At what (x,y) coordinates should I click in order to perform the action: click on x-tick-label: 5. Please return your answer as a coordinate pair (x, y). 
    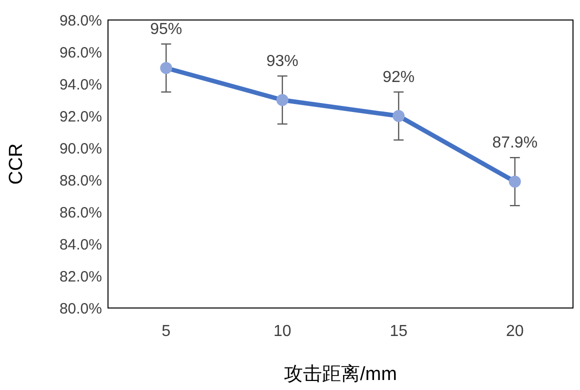
    Looking at the image, I should click on (166, 331).